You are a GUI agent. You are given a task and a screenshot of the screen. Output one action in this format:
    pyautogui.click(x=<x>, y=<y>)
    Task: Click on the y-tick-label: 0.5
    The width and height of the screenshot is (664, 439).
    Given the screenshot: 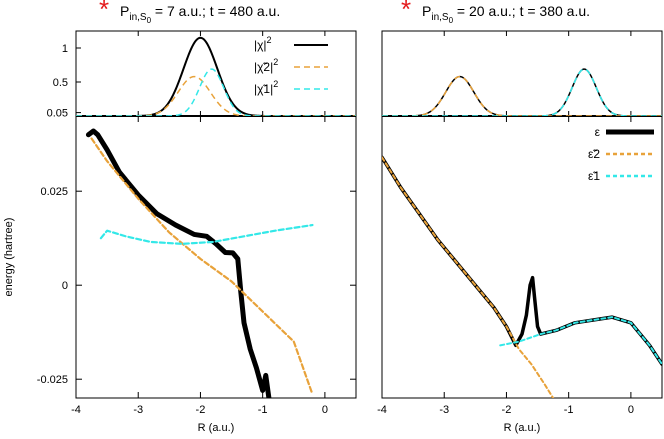 What is the action you would take?
    pyautogui.click(x=60, y=83)
    